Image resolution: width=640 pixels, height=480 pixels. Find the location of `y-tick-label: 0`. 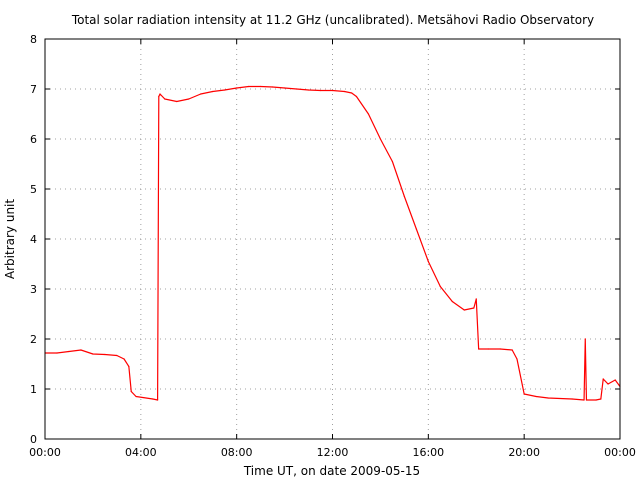

y-tick-label: 0 is located at coordinates (33, 439).